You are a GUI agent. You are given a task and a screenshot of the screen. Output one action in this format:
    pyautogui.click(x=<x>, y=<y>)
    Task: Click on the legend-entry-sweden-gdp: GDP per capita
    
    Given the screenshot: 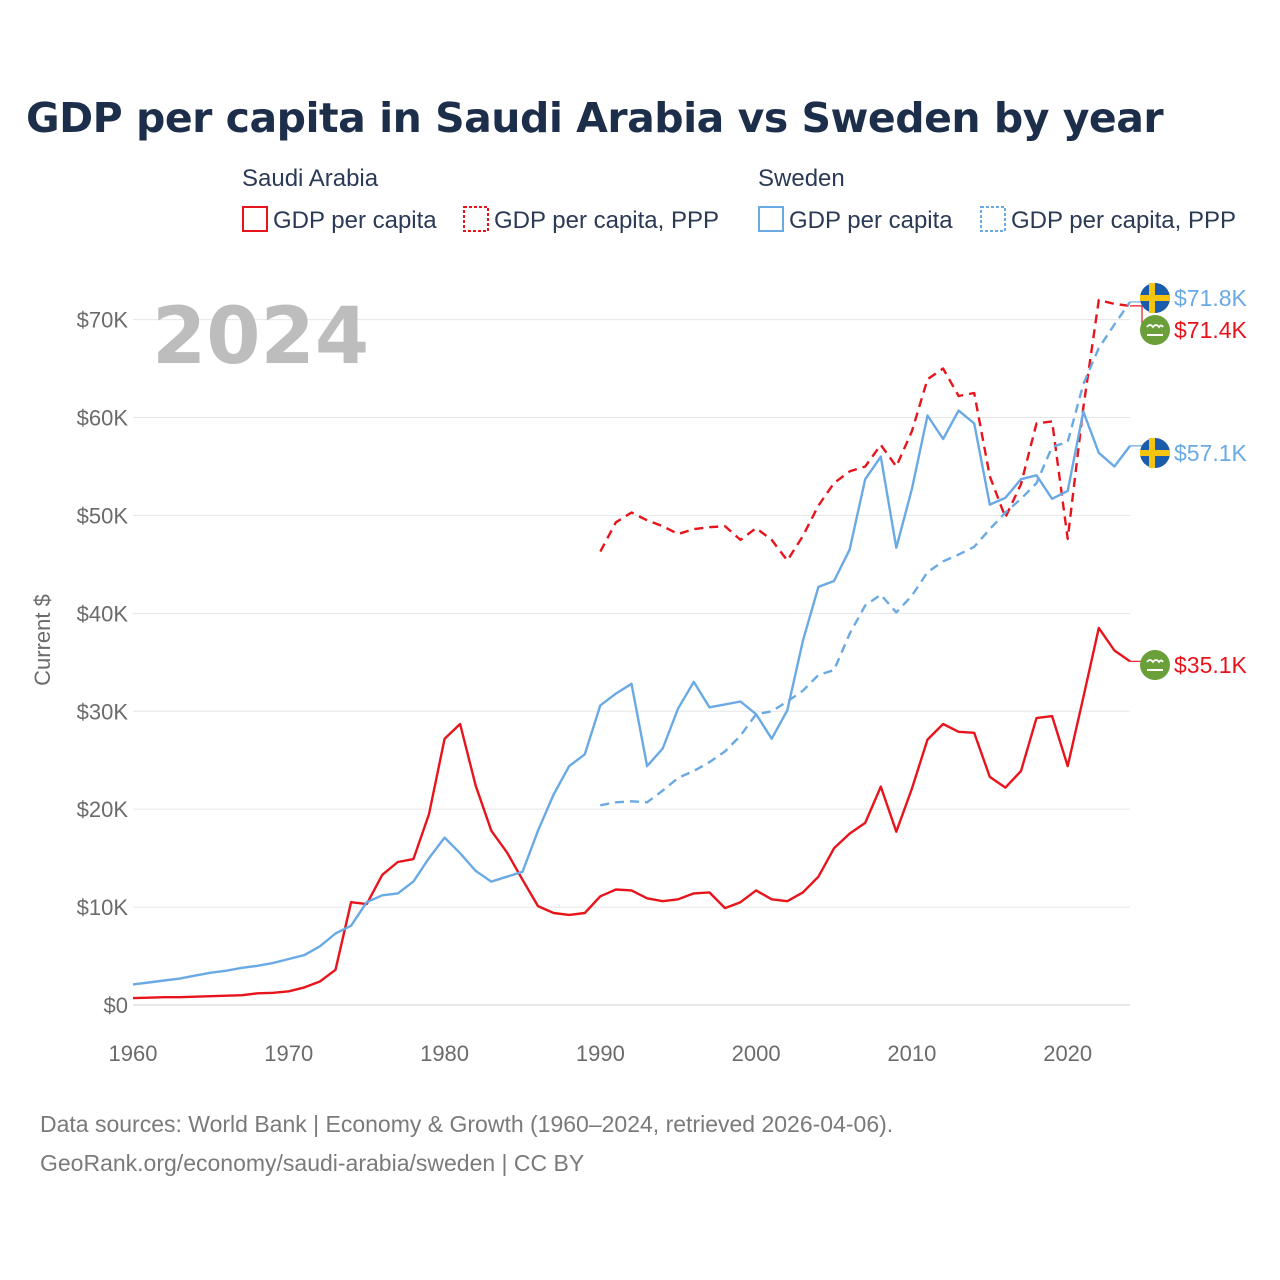 What is the action you would take?
    pyautogui.click(x=871, y=220)
    